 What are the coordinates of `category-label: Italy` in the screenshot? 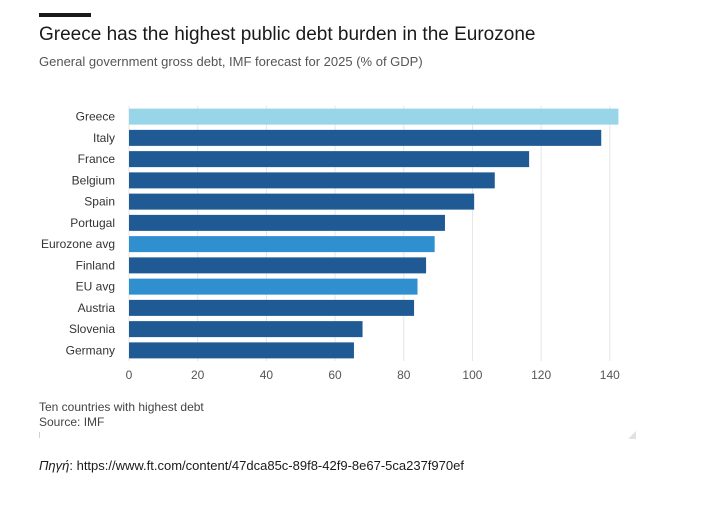 It's located at (104, 138).